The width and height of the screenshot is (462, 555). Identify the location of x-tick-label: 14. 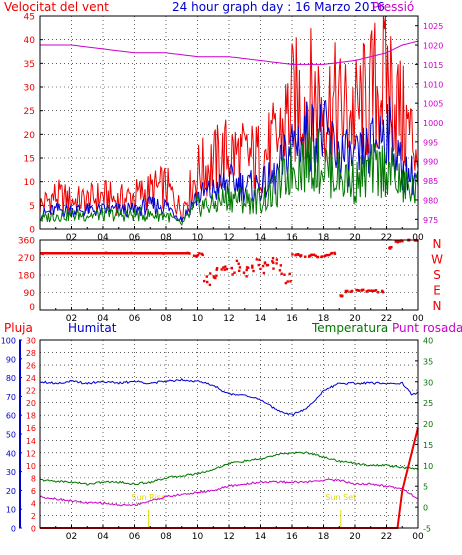
(261, 537).